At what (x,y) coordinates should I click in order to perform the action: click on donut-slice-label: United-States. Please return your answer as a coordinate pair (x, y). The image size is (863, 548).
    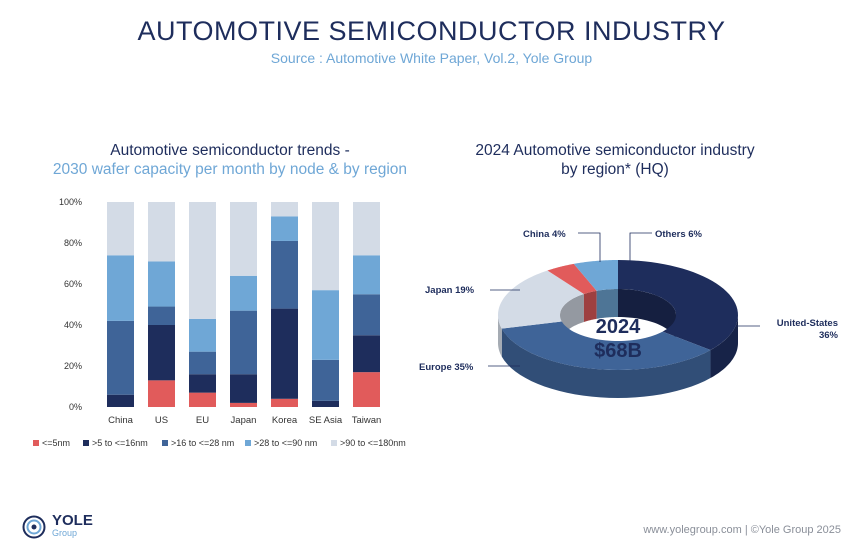
    Looking at the image, I should click on (807, 323).